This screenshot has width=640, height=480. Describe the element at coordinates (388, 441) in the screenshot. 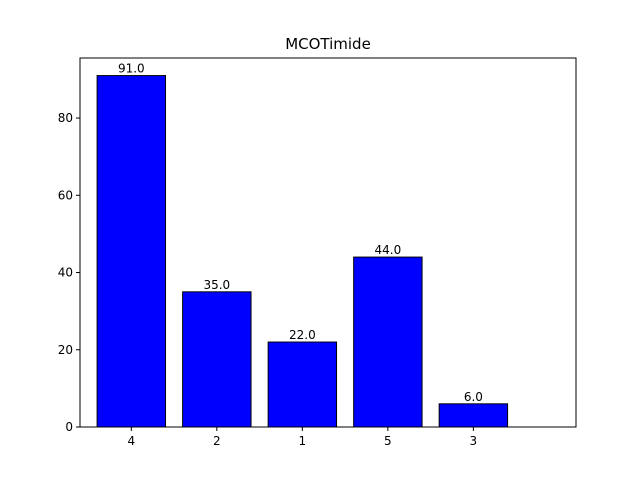

I see `x-tick-label-5: 5` at that location.